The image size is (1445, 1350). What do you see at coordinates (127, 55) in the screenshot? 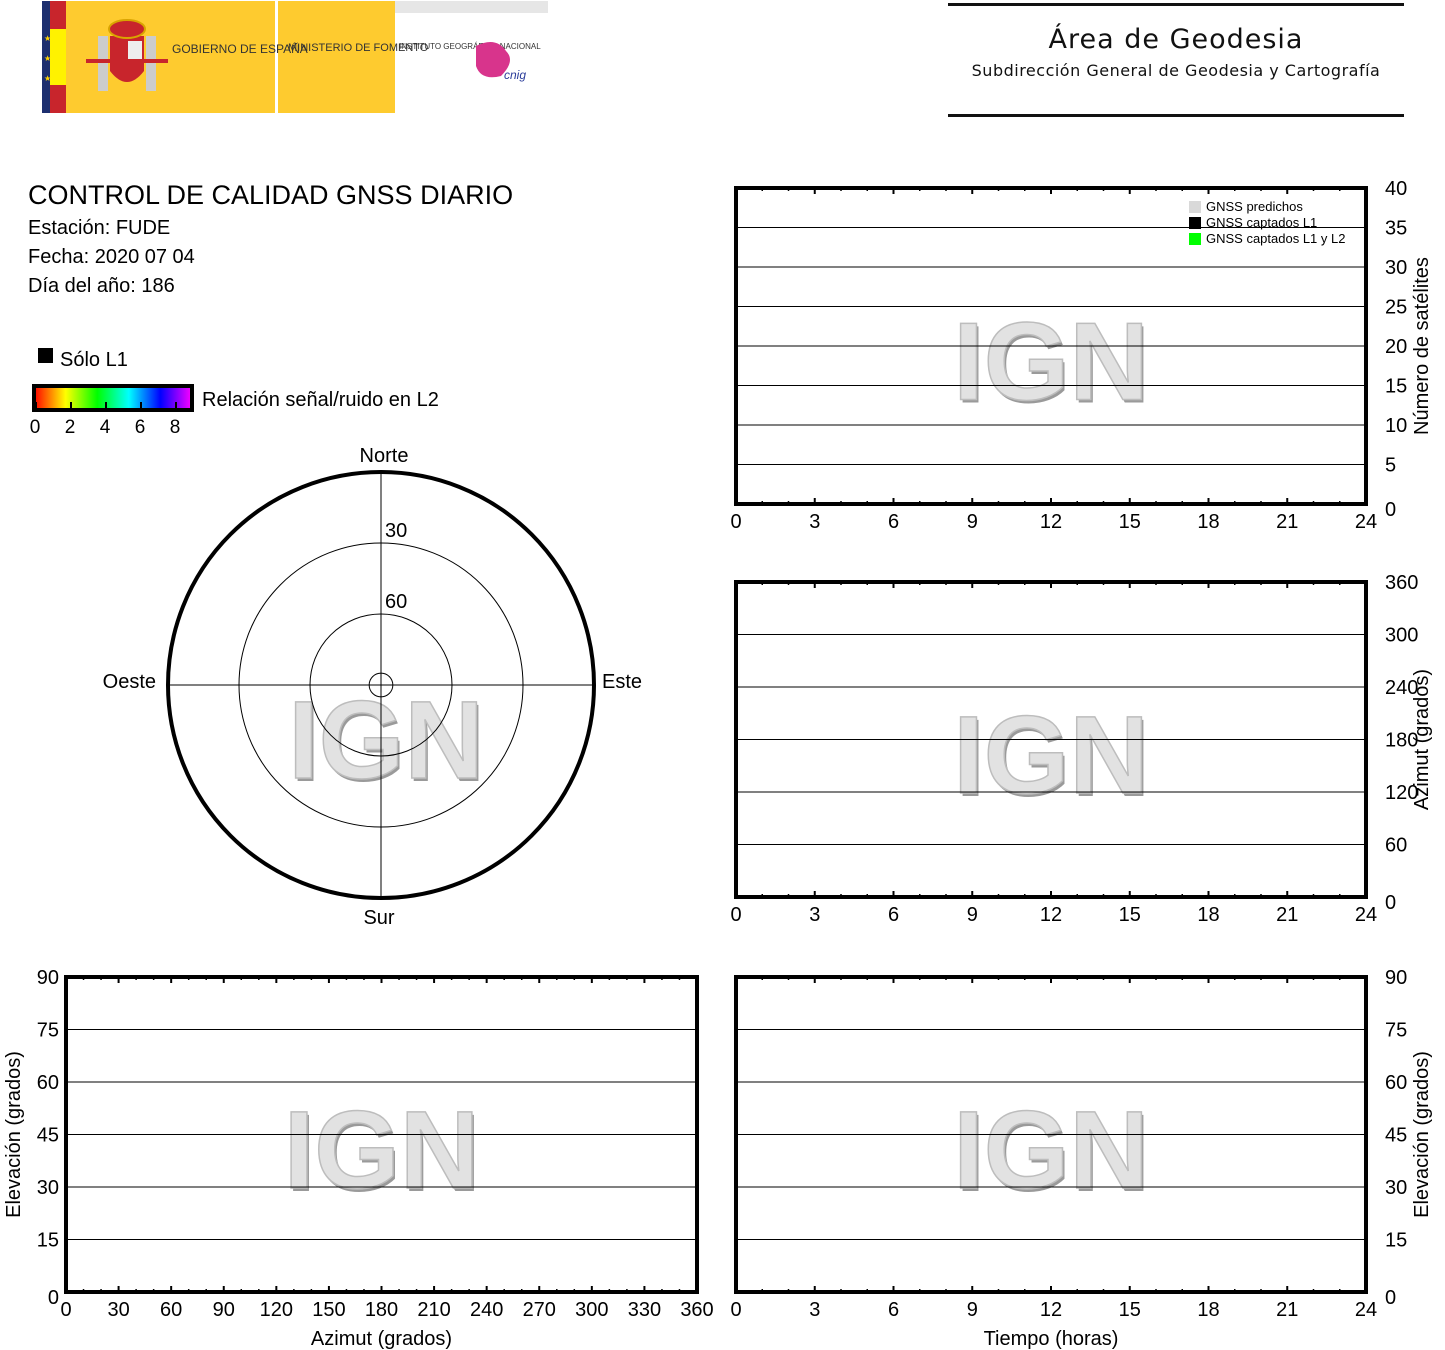
I see `coat-of-arms-icon` at bounding box center [127, 55].